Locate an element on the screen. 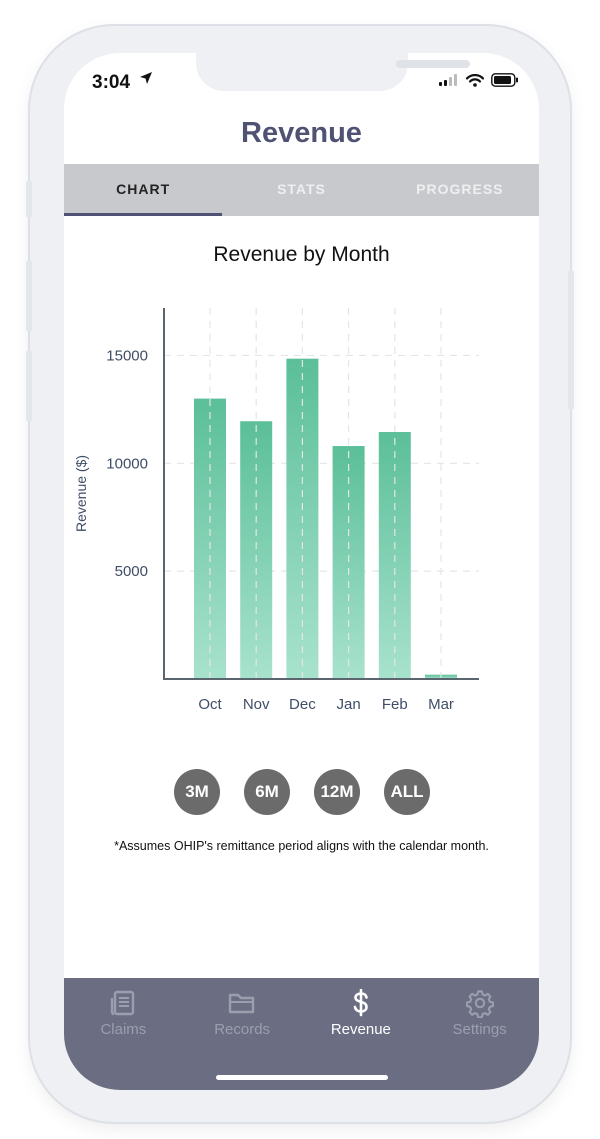 The image size is (600, 1139). nav-revenue: Revenue is located at coordinates (361, 1034).